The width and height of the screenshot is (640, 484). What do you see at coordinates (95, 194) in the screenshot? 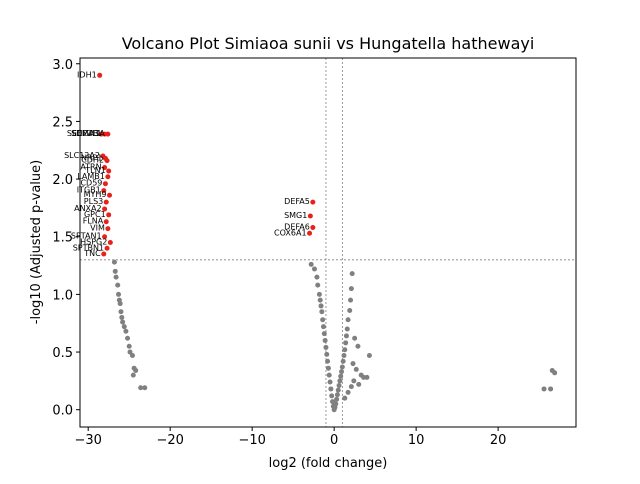
I see `gene-label: MYH9` at bounding box center [95, 194].